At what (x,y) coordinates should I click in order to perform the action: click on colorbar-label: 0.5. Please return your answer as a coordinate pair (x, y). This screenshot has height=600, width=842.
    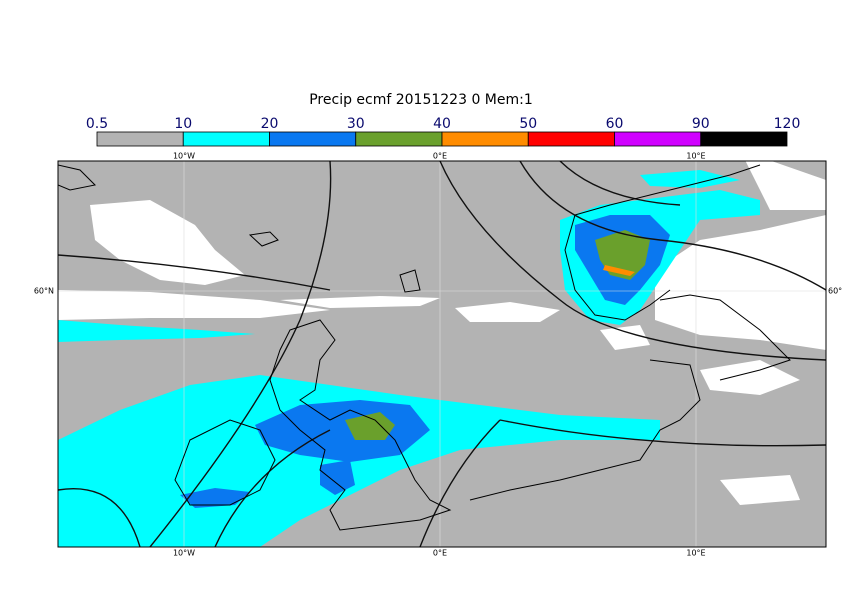
    Looking at the image, I should click on (97, 124).